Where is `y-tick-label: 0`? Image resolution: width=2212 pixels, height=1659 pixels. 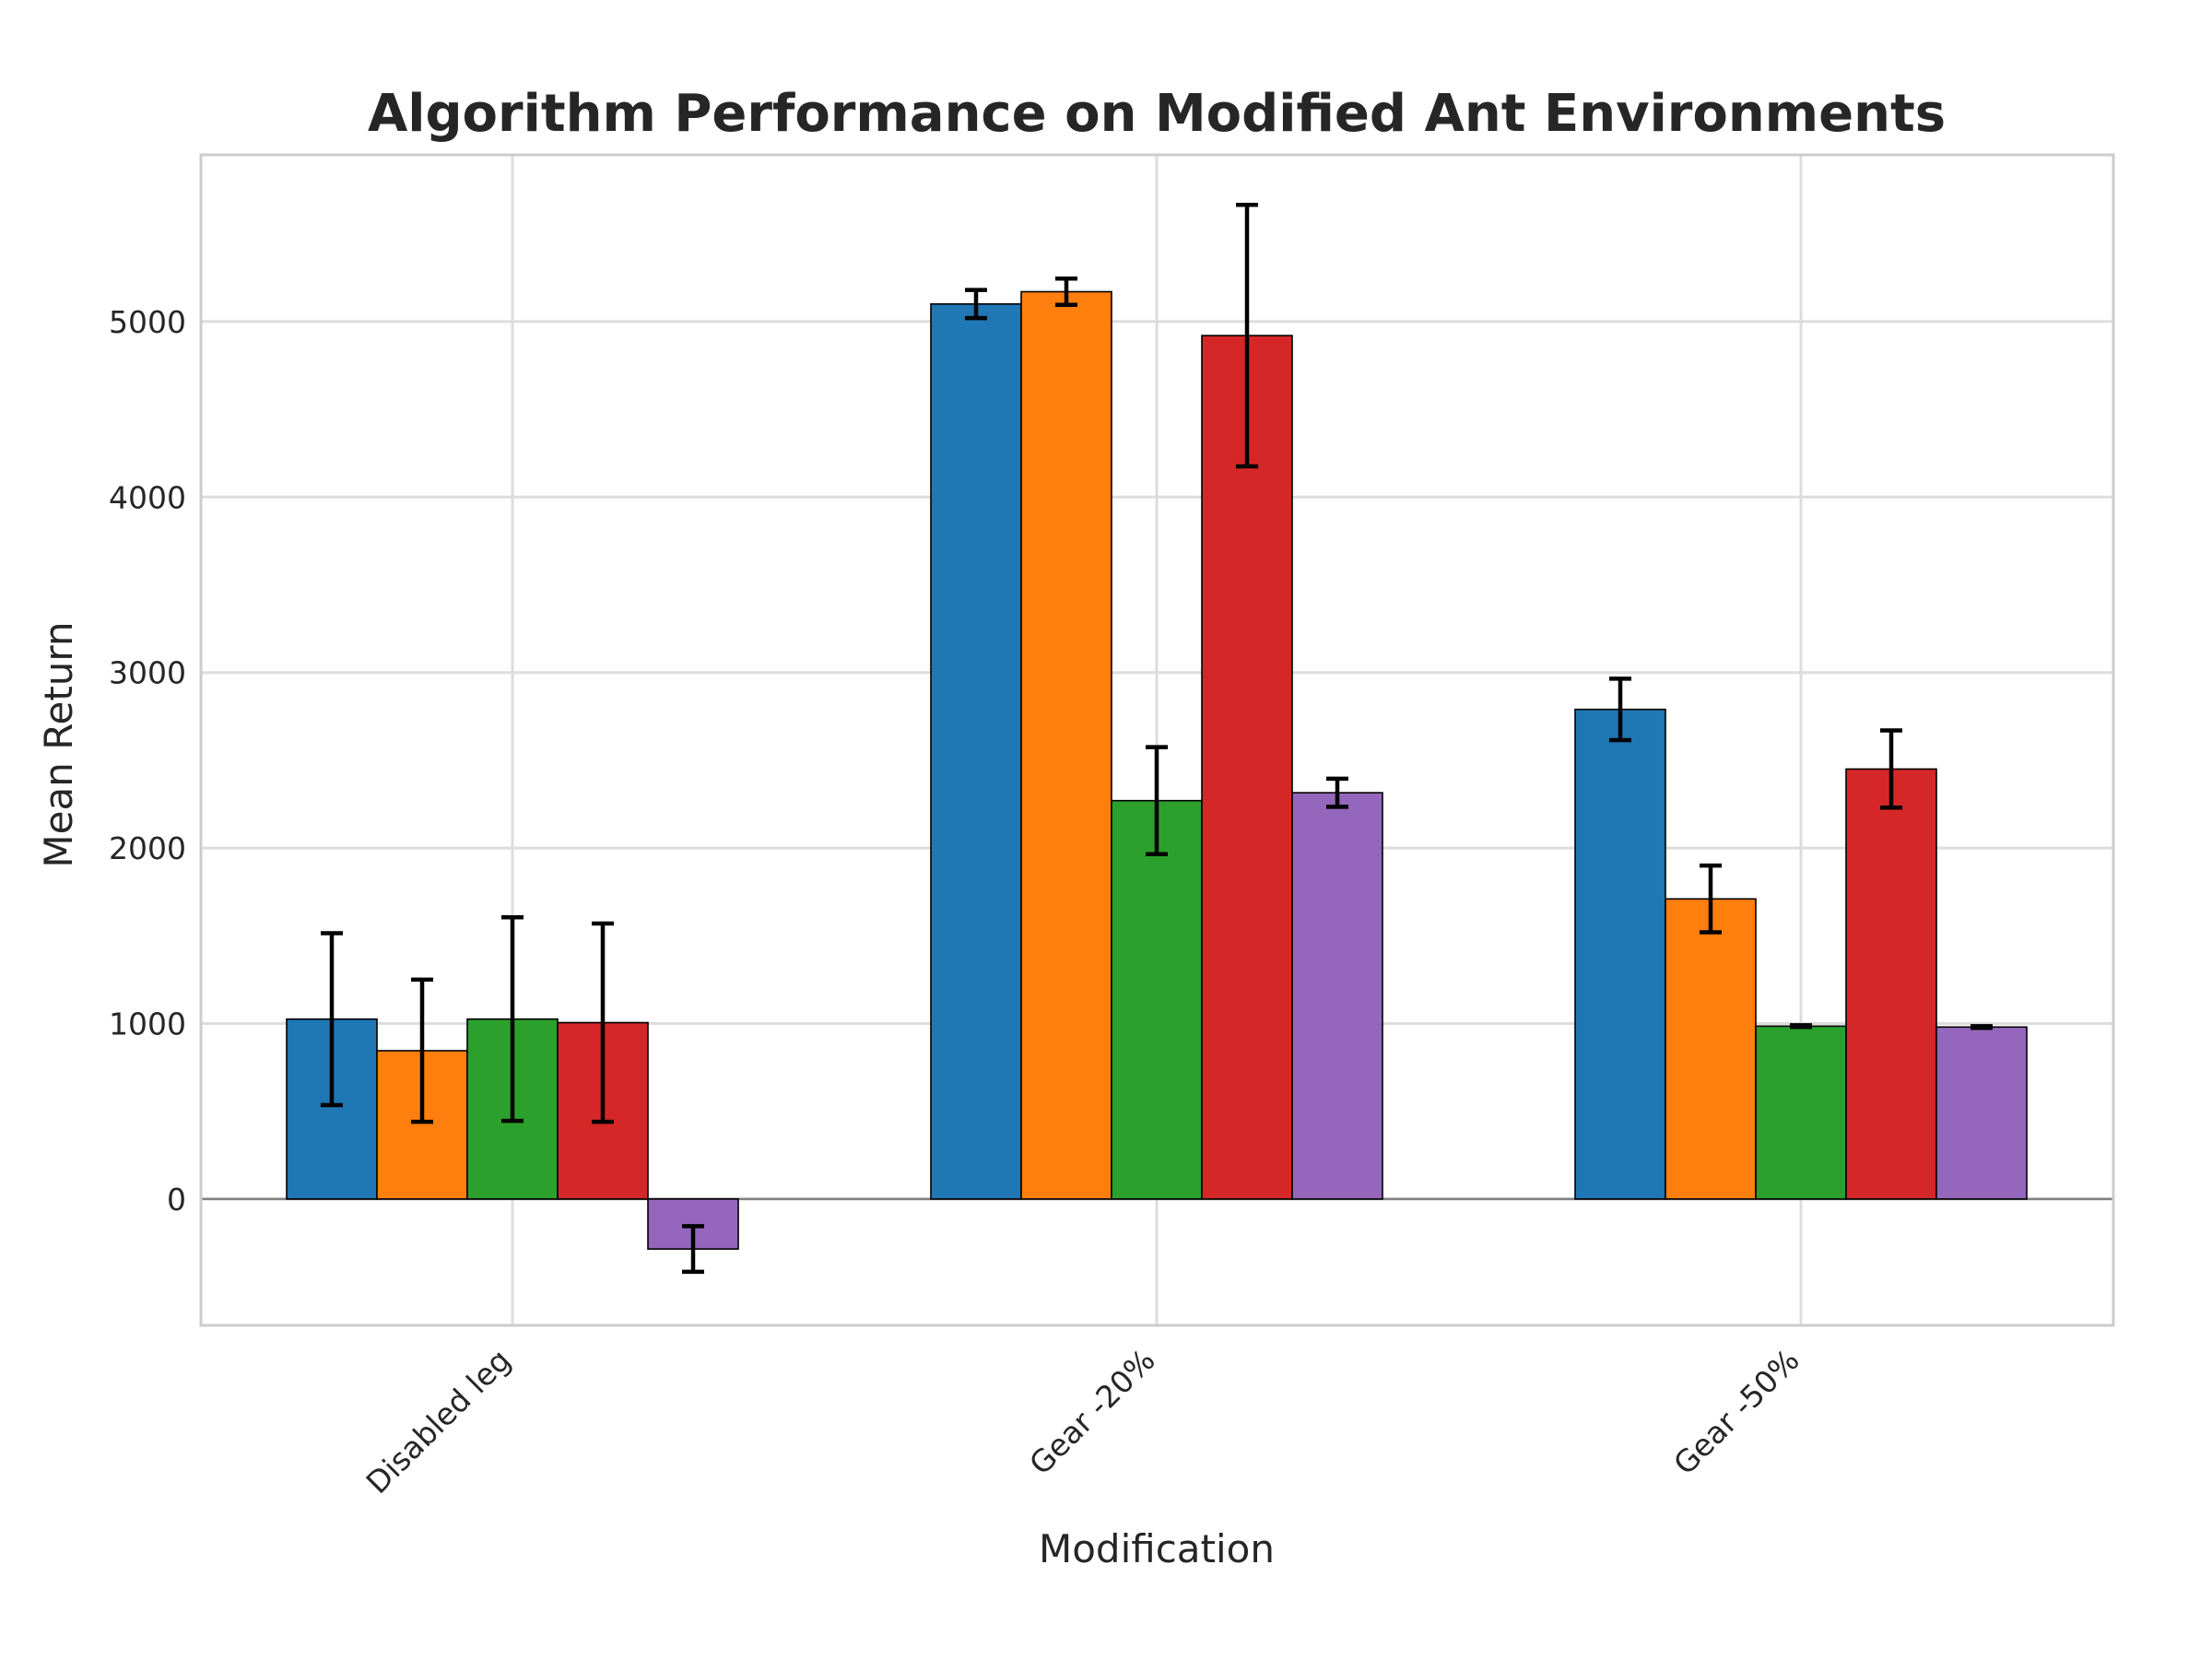 y-tick-label: 0 is located at coordinates (176, 1200).